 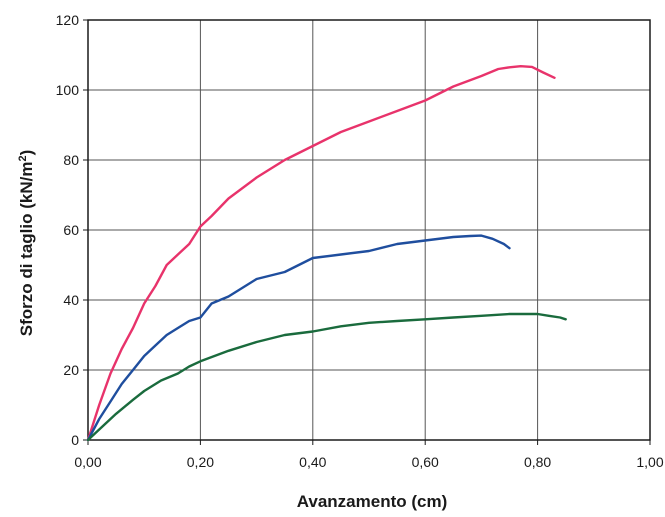 I want to click on y-axis-title: Sforzo di taglio (kN/m2), so click(x=26, y=243).